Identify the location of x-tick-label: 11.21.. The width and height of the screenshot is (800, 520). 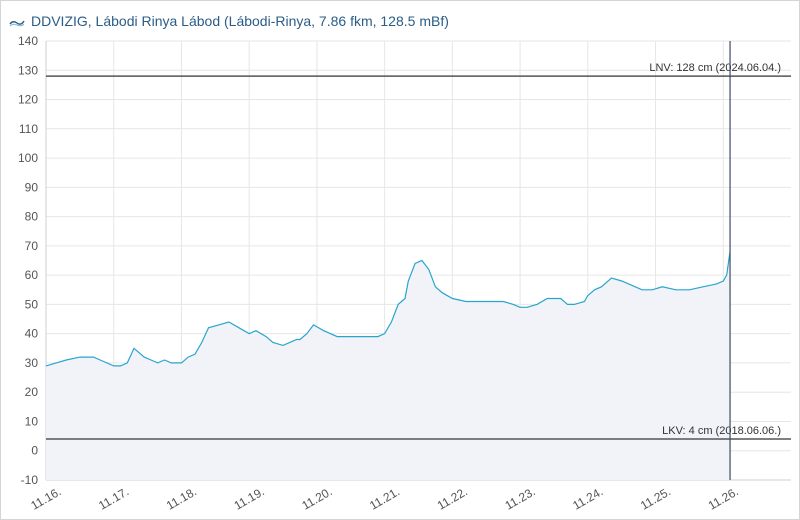
(384, 498).